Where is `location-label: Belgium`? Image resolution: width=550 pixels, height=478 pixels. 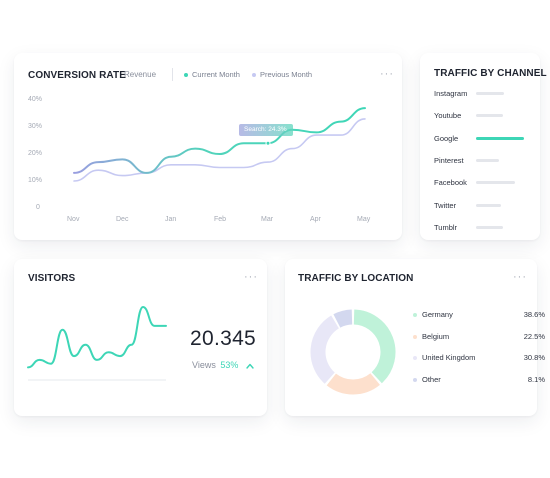 location-label: Belgium is located at coordinates (436, 336).